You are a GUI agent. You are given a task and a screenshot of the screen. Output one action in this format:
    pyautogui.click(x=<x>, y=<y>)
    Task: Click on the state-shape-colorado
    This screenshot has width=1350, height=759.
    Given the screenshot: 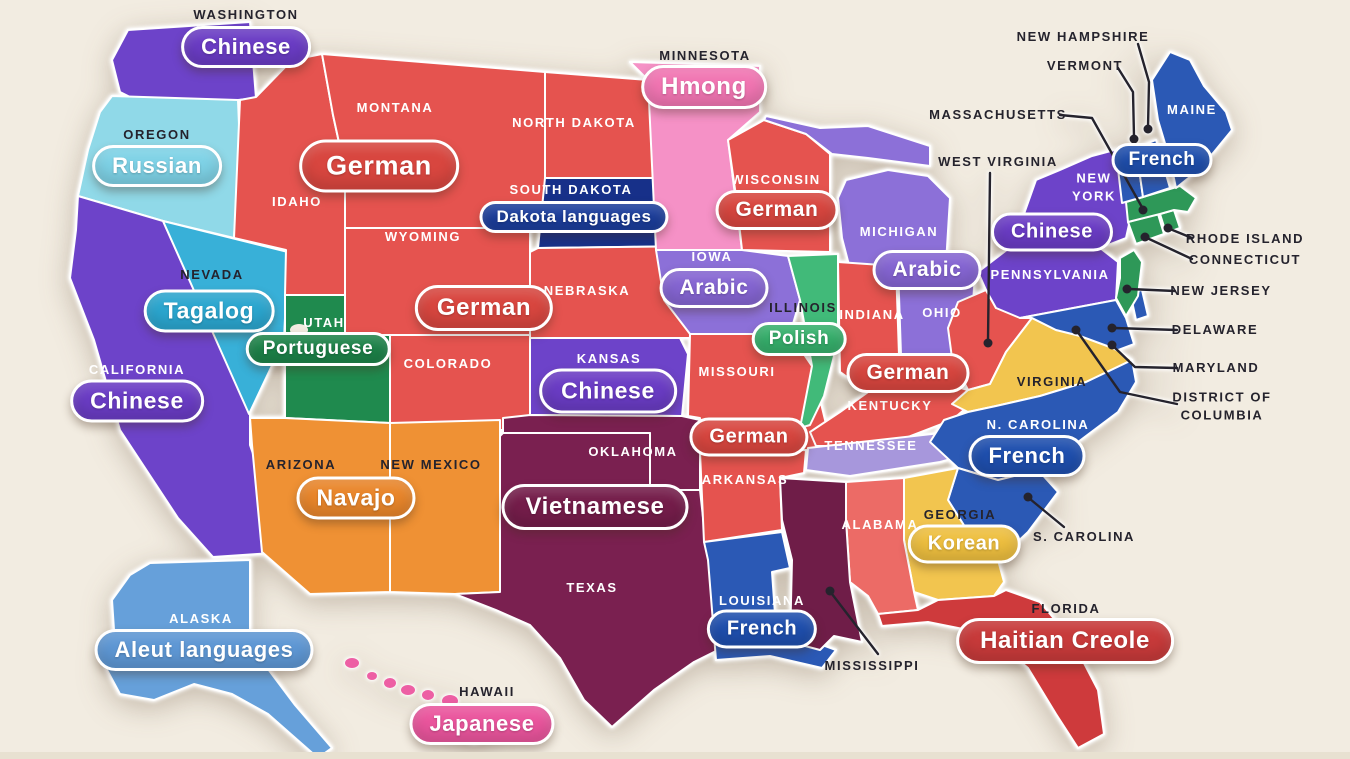 What is the action you would take?
    pyautogui.click(x=460, y=382)
    